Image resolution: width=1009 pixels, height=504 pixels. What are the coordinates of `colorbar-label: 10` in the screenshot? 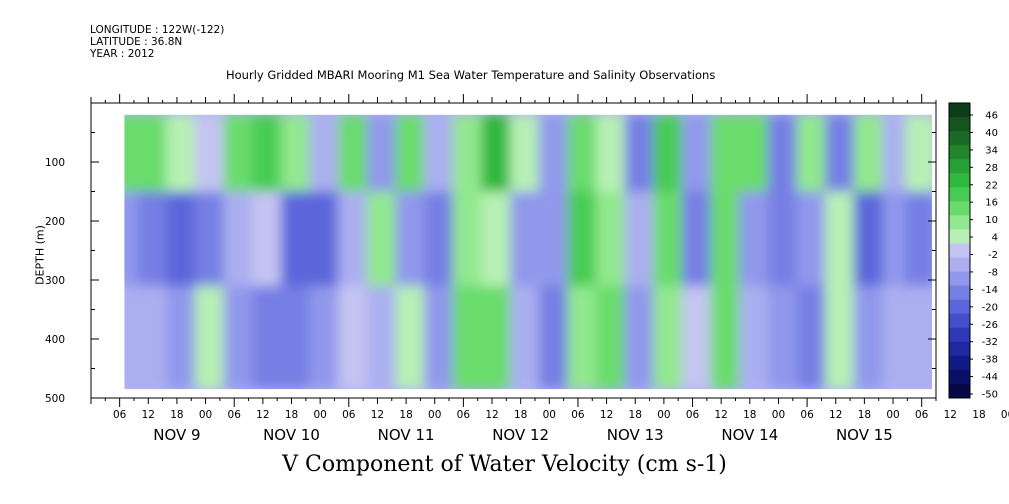 It's located at (991, 220).